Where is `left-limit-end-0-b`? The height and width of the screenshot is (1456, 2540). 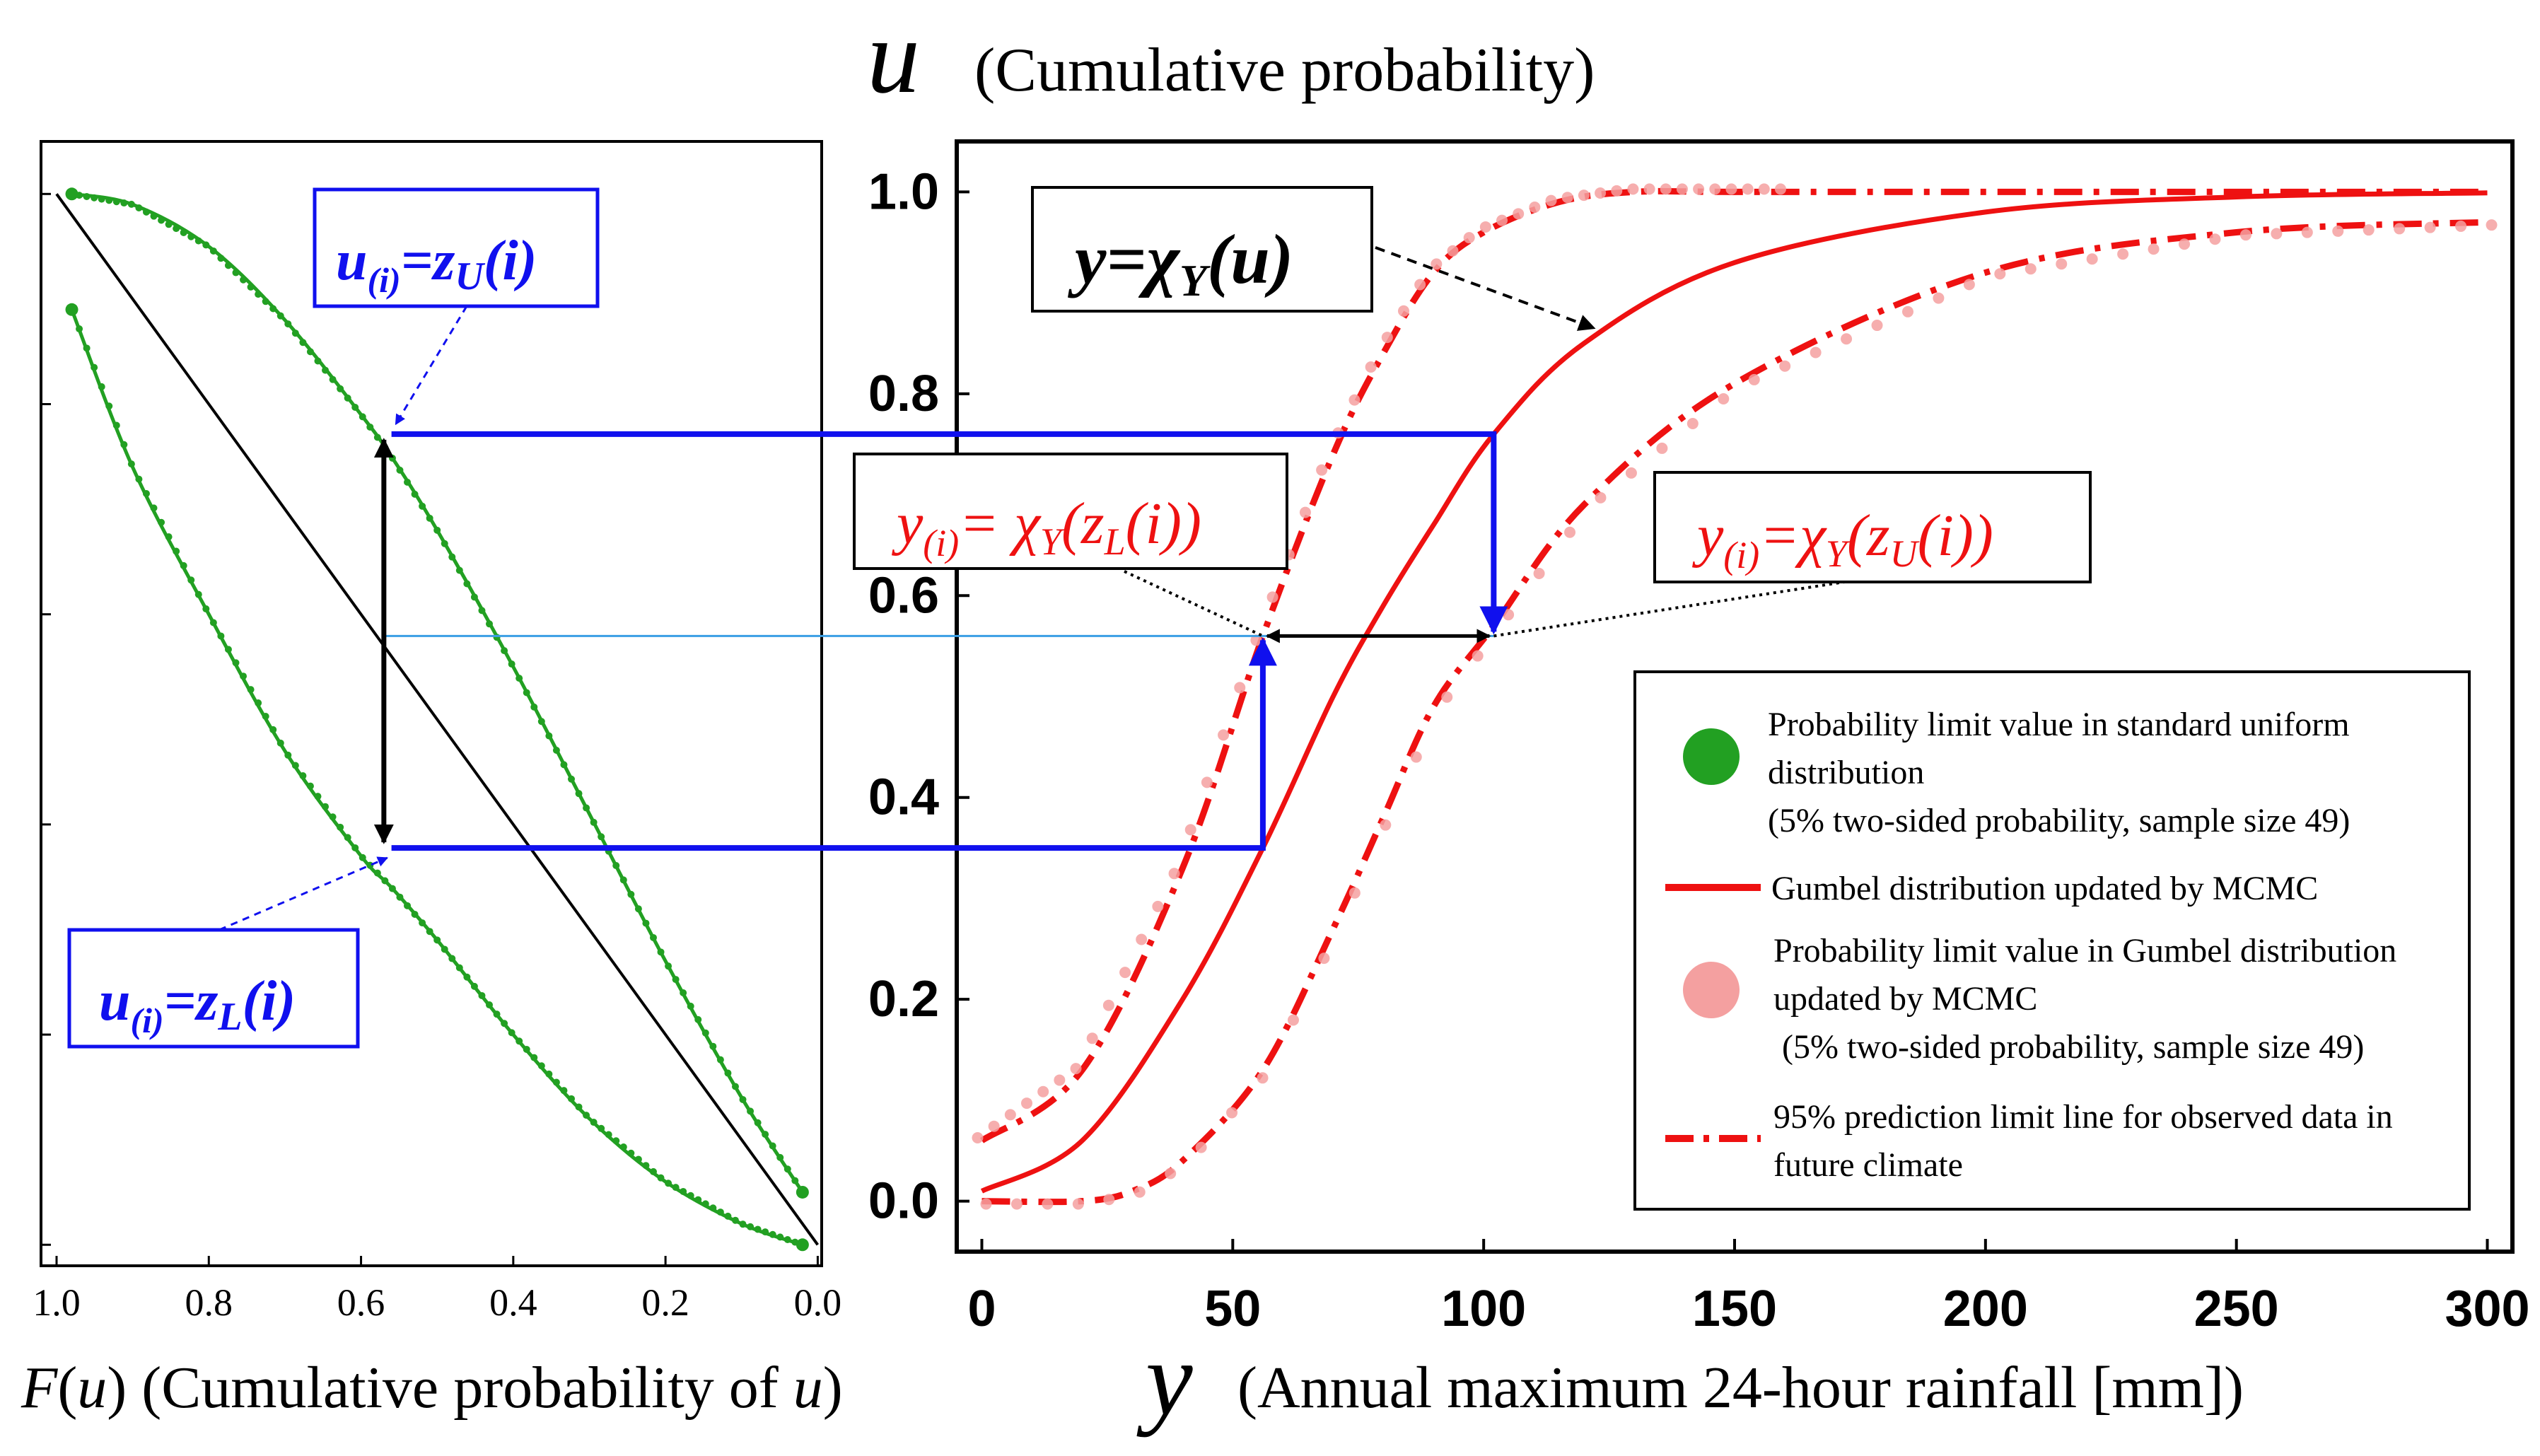
left-limit-end-0-b is located at coordinates (802, 1192).